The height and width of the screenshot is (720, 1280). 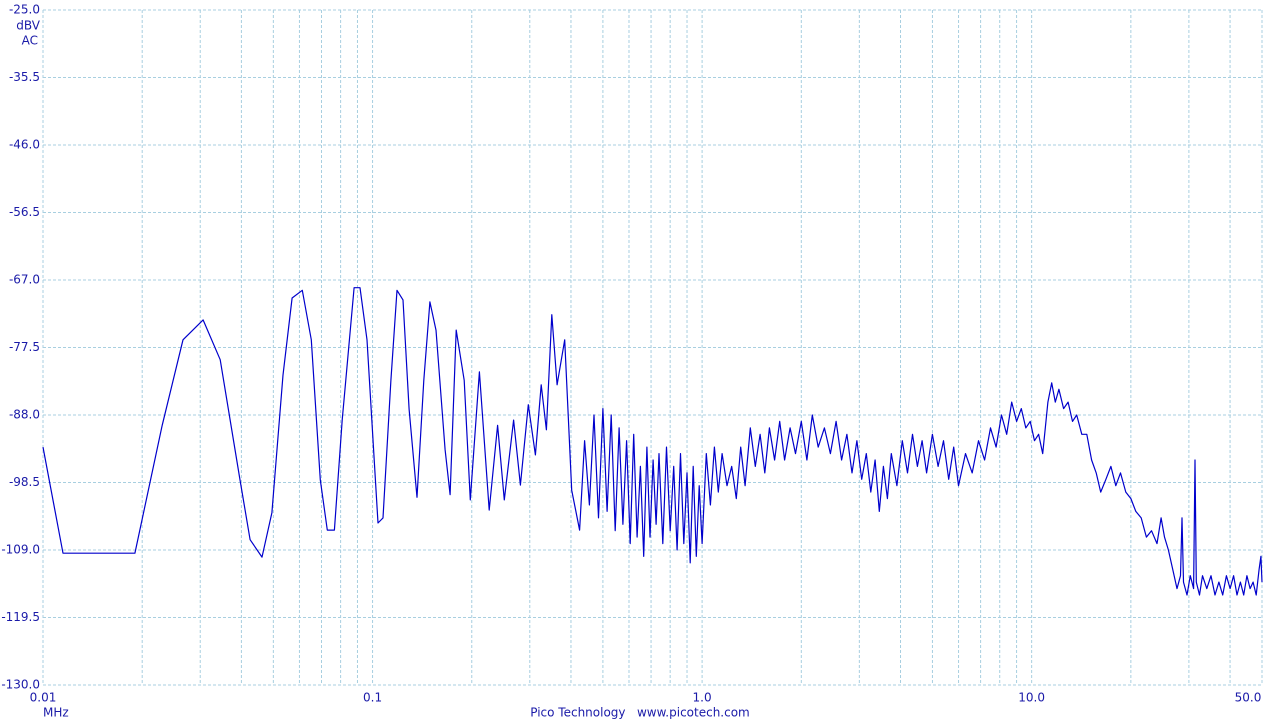 What do you see at coordinates (24, 415) in the screenshot?
I see `y-tick-label: -88.0` at bounding box center [24, 415].